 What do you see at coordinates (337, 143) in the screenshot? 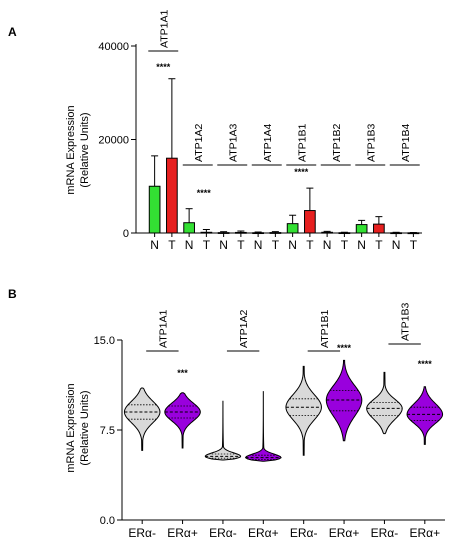
I see `panel-a-gene-label: ATP1B2` at bounding box center [337, 143].